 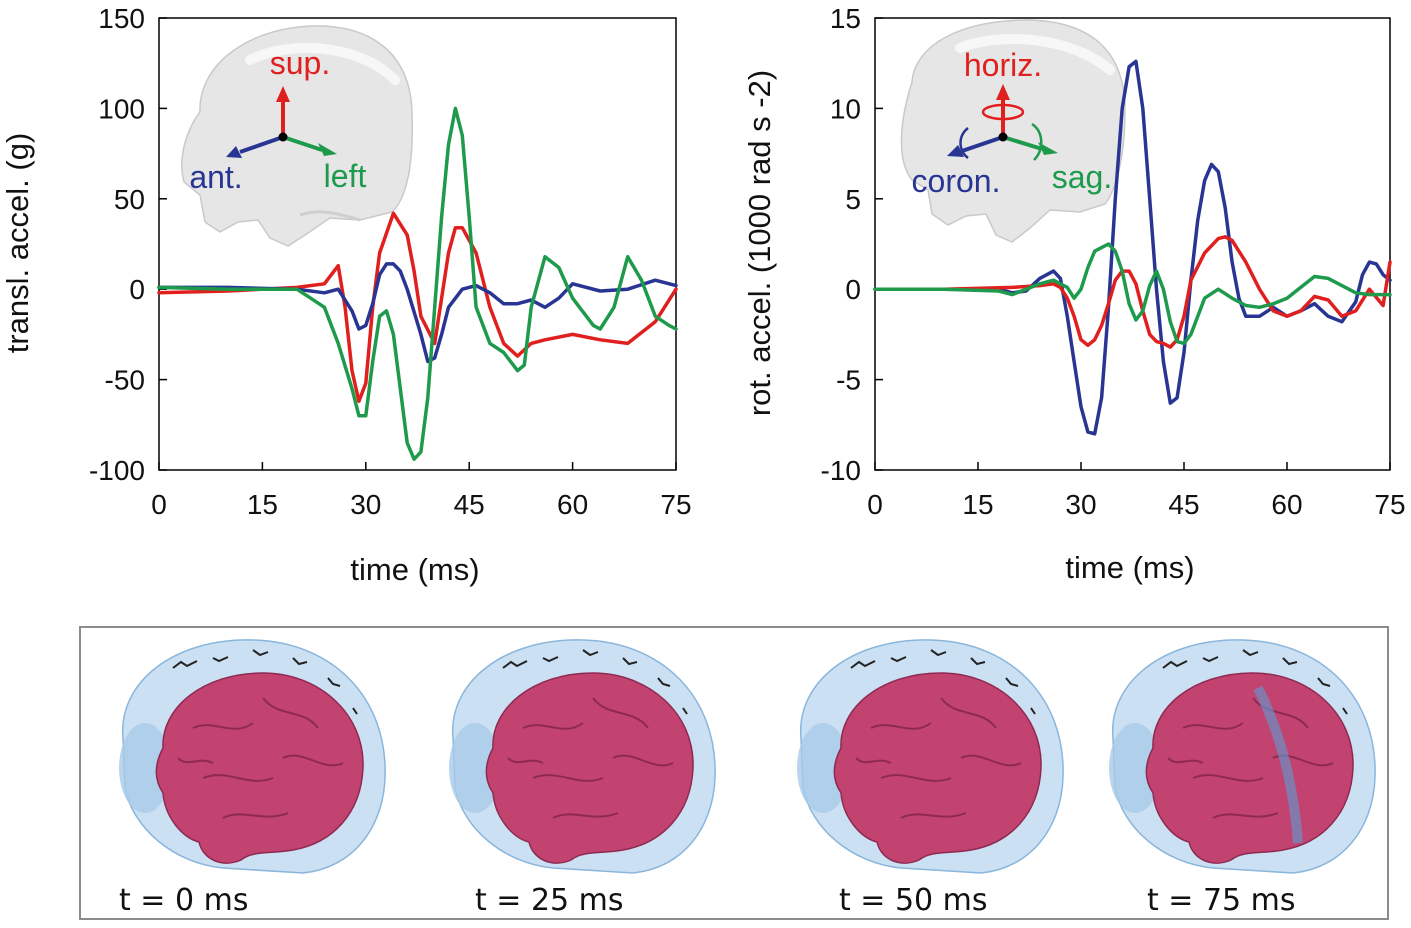 I want to click on annotation-left-ant: ant., so click(x=215, y=177).